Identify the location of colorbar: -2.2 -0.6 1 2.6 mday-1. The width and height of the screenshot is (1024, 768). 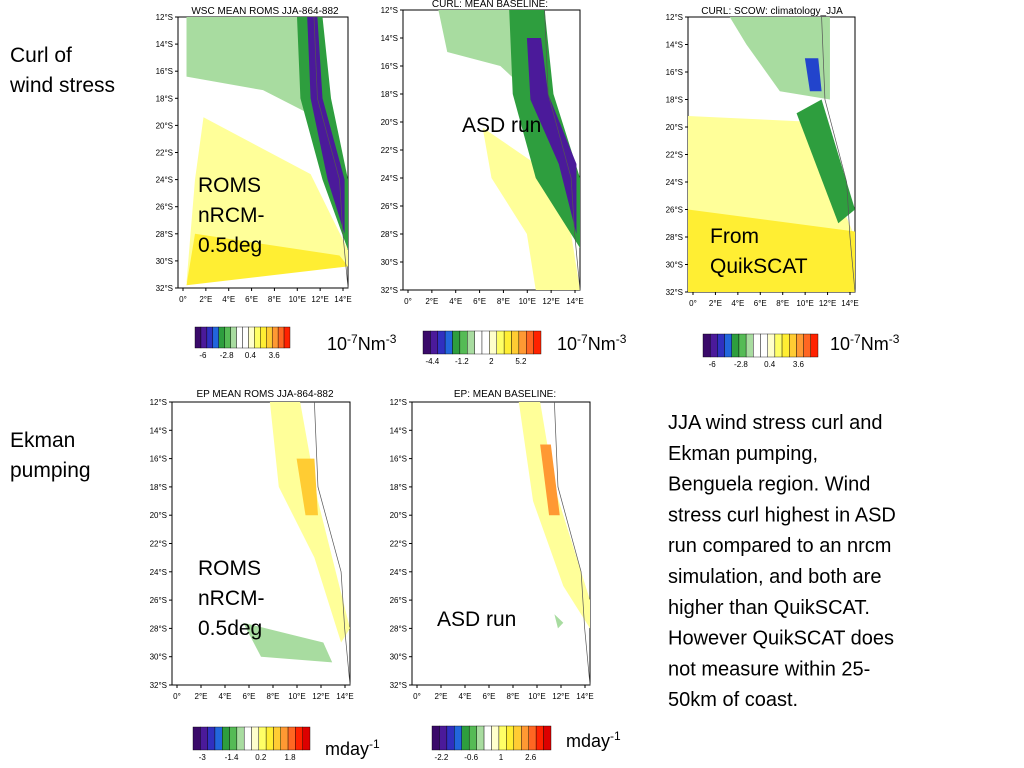
(526, 743).